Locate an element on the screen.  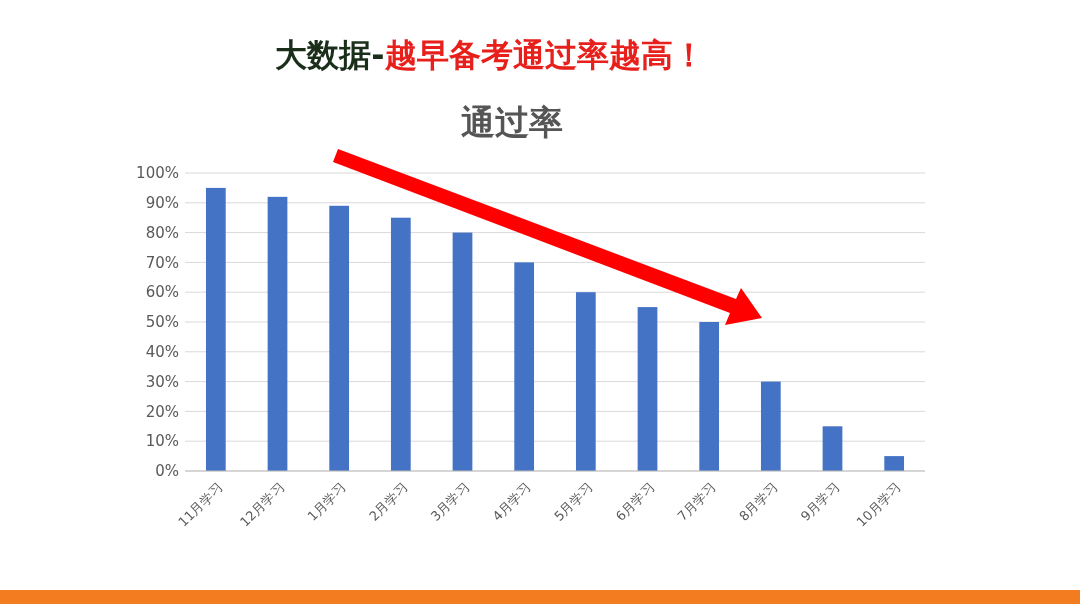
y-tick-label: 0% is located at coordinates (167, 471).